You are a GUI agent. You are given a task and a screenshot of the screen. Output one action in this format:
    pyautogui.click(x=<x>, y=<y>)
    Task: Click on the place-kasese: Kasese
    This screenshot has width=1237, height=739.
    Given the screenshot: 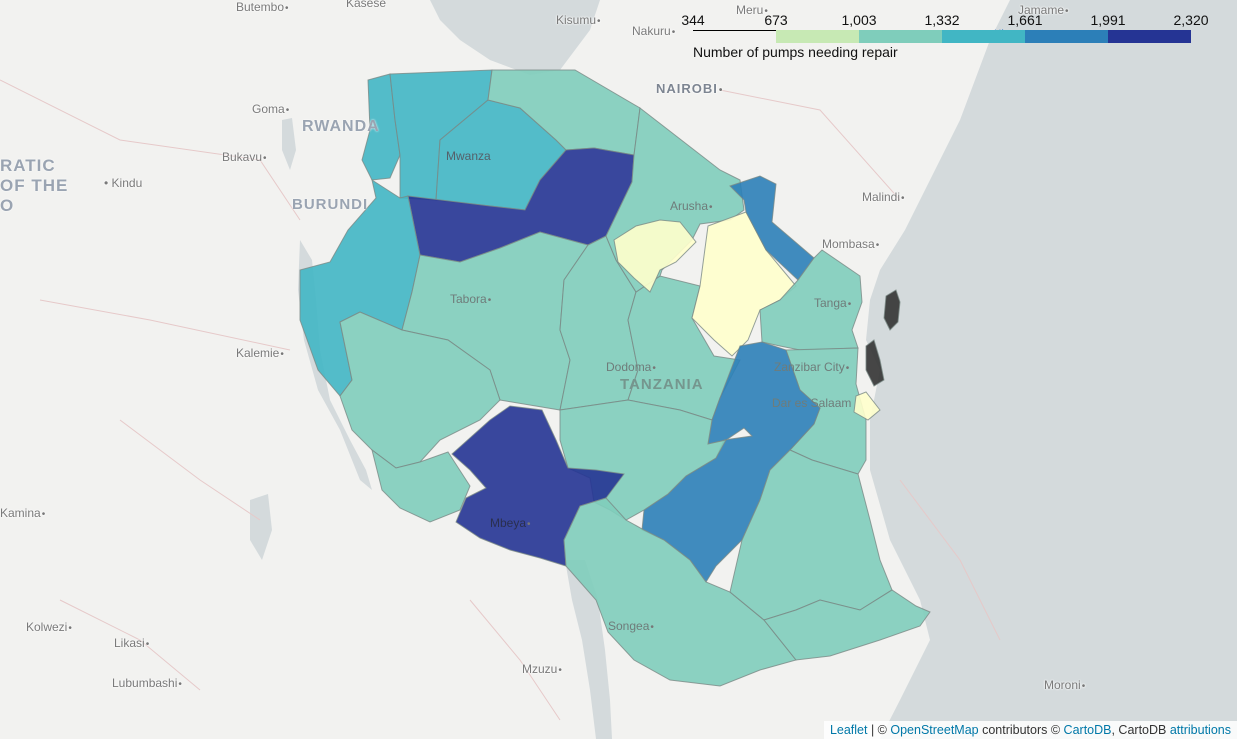 What is the action you would take?
    pyautogui.click(x=366, y=5)
    